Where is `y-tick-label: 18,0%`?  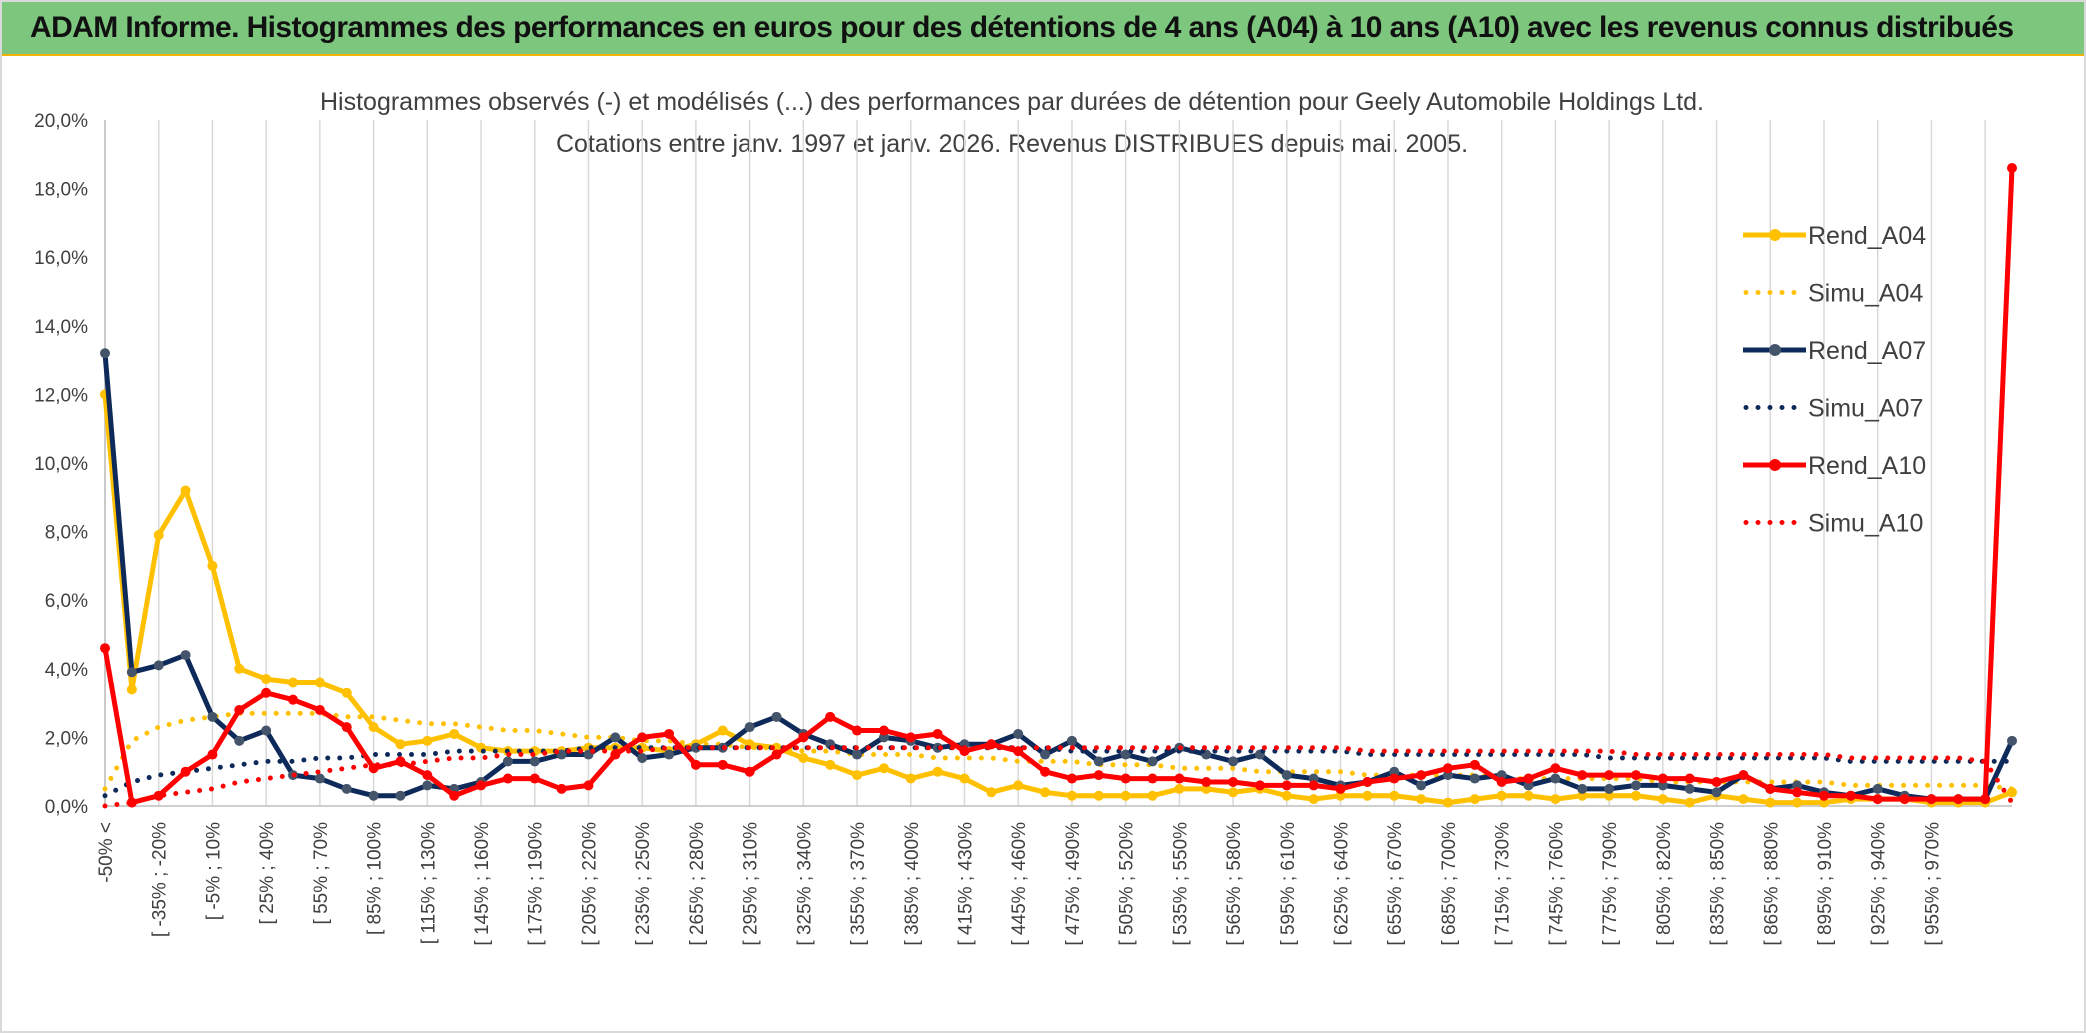
y-tick-label: 18,0% is located at coordinates (61, 190).